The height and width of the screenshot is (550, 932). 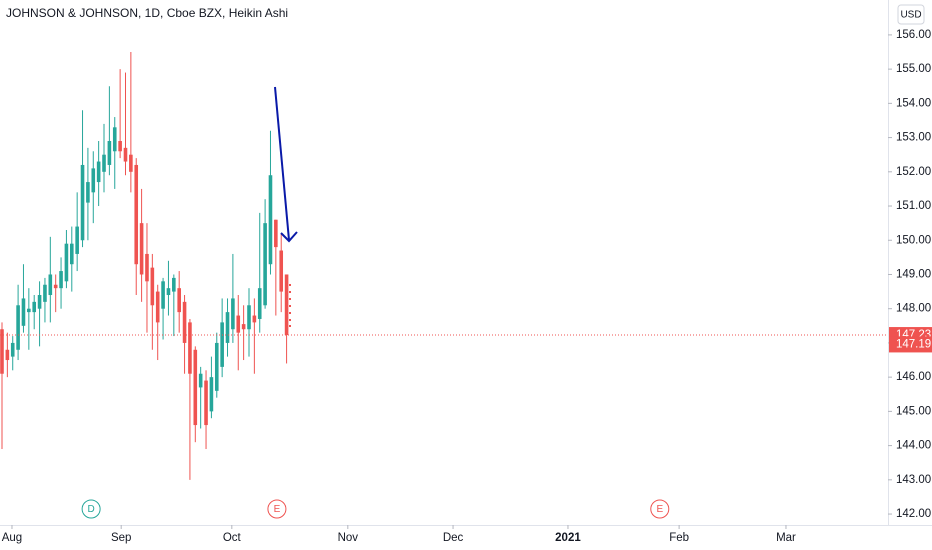 I want to click on y-tick-label: 155.00, so click(x=913, y=69).